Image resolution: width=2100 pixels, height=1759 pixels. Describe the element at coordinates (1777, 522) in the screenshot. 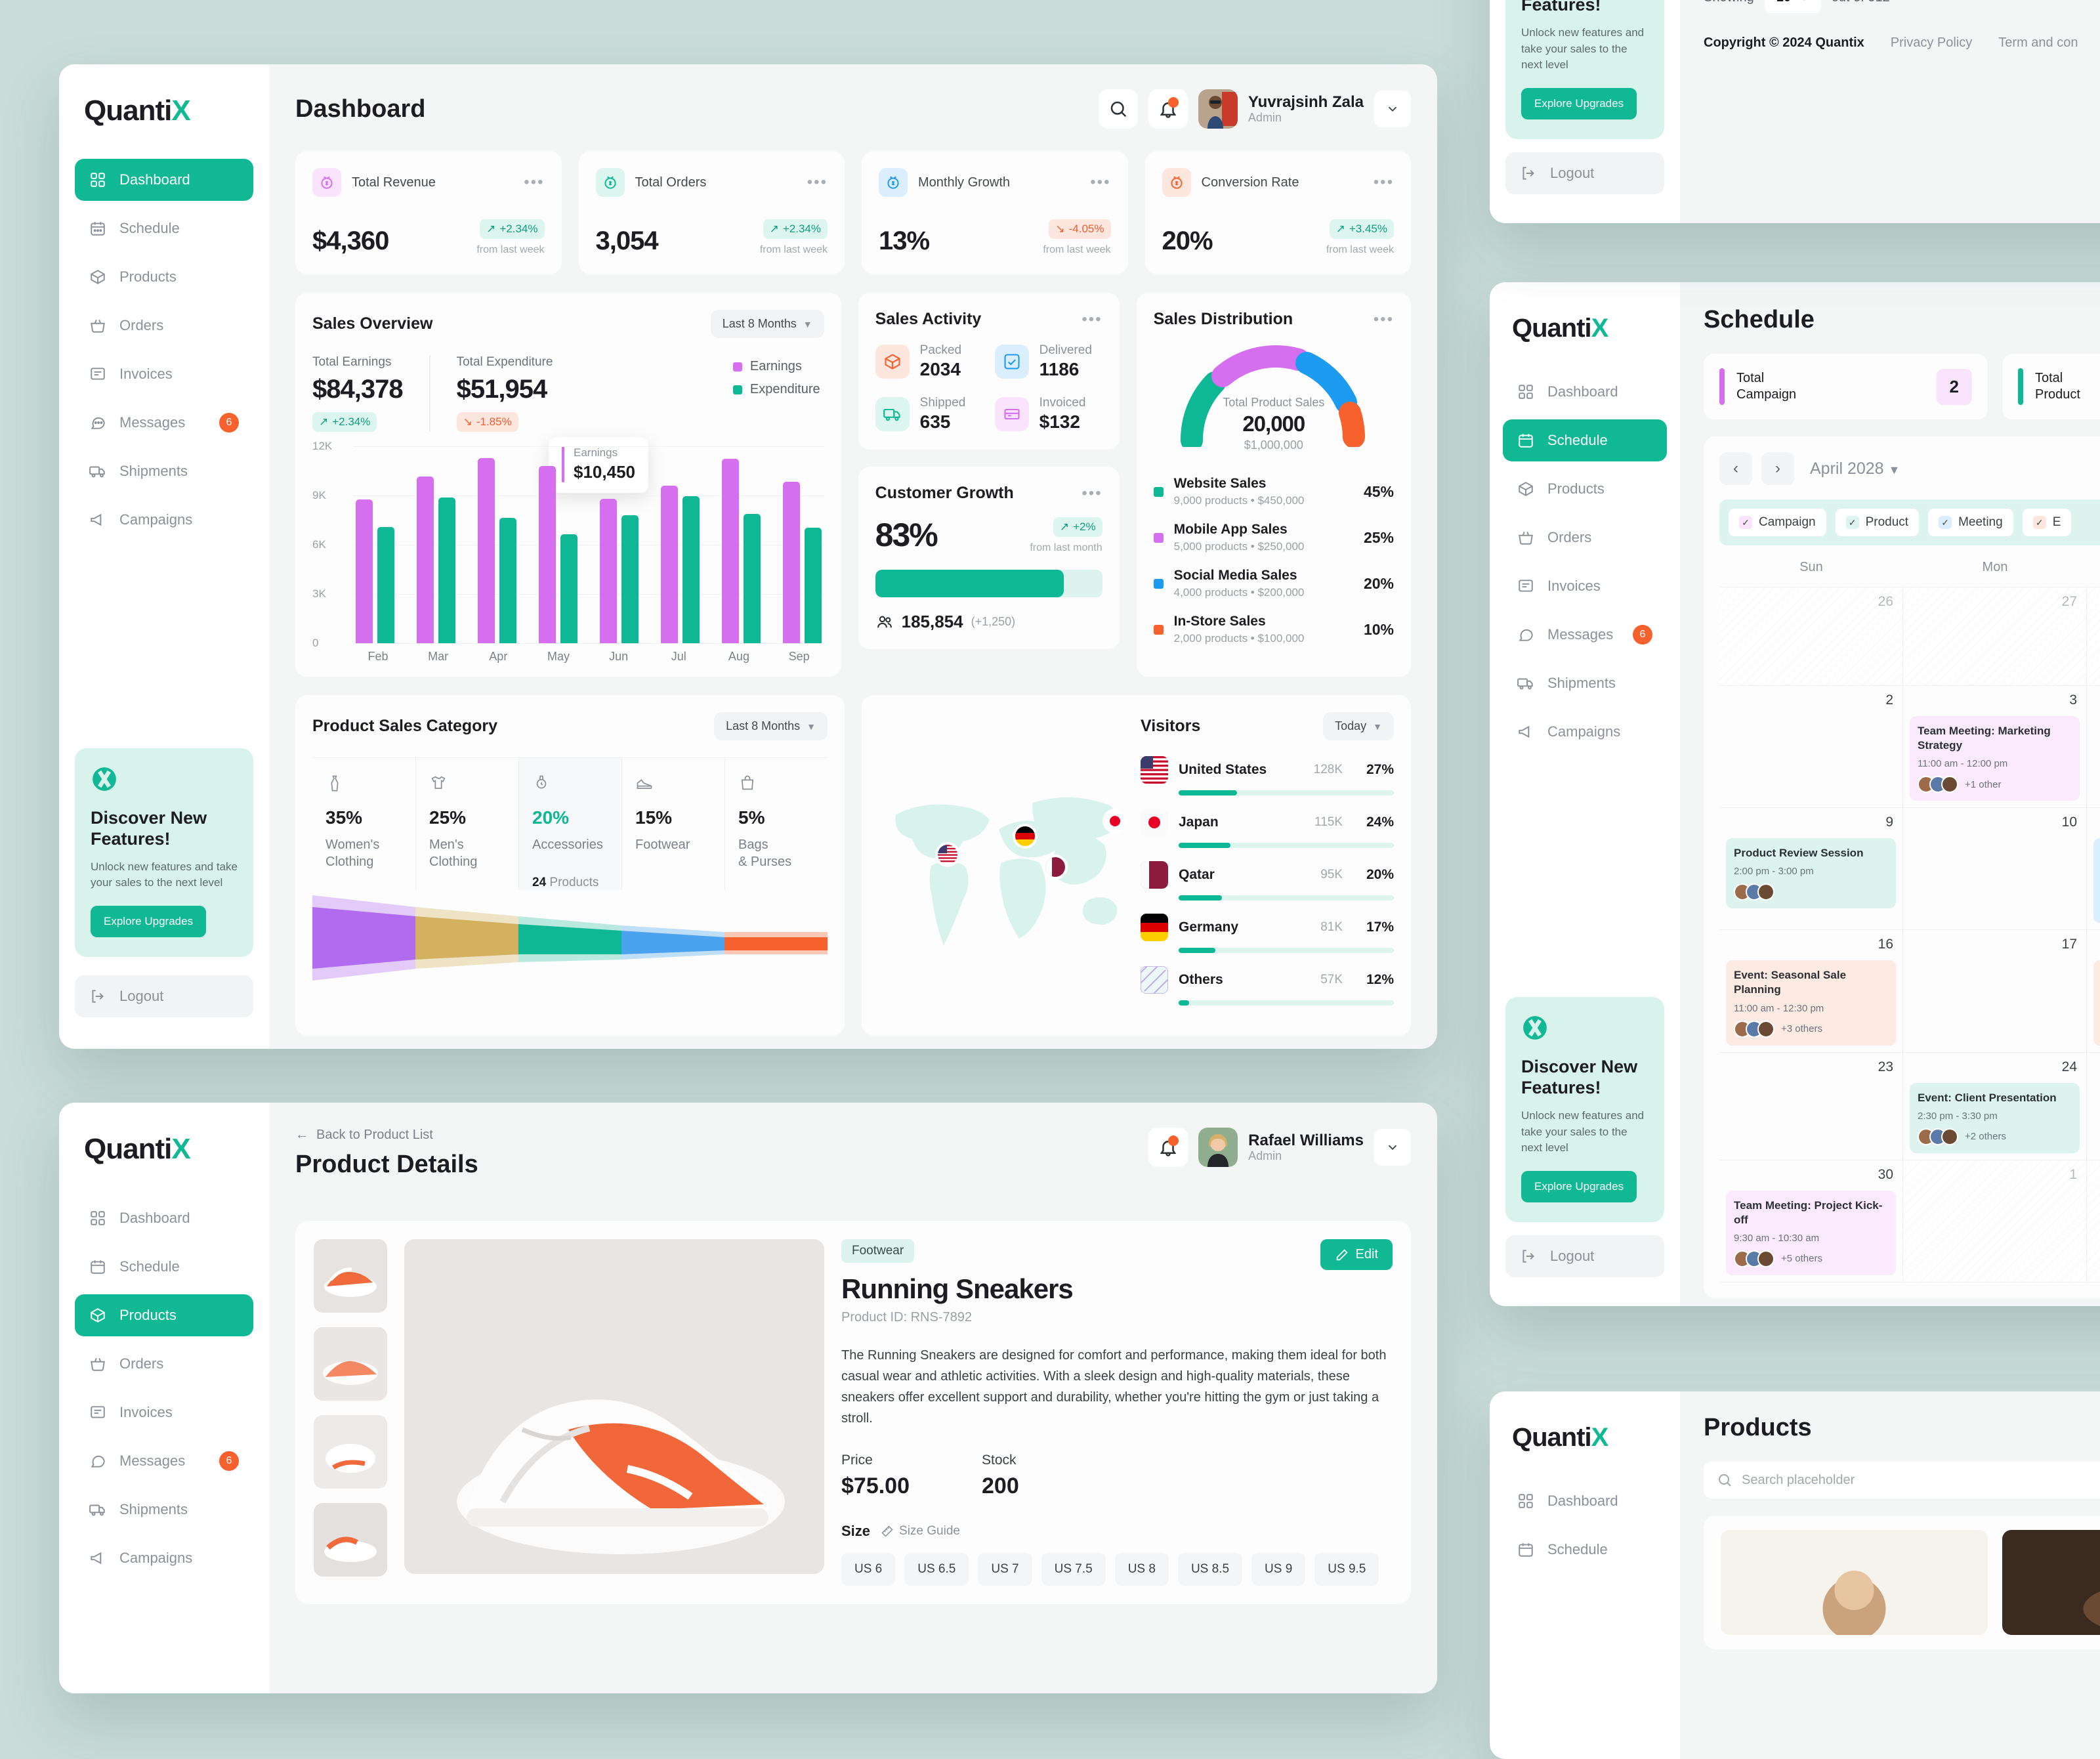

I see `chip-campaign: ✓Campaign` at that location.